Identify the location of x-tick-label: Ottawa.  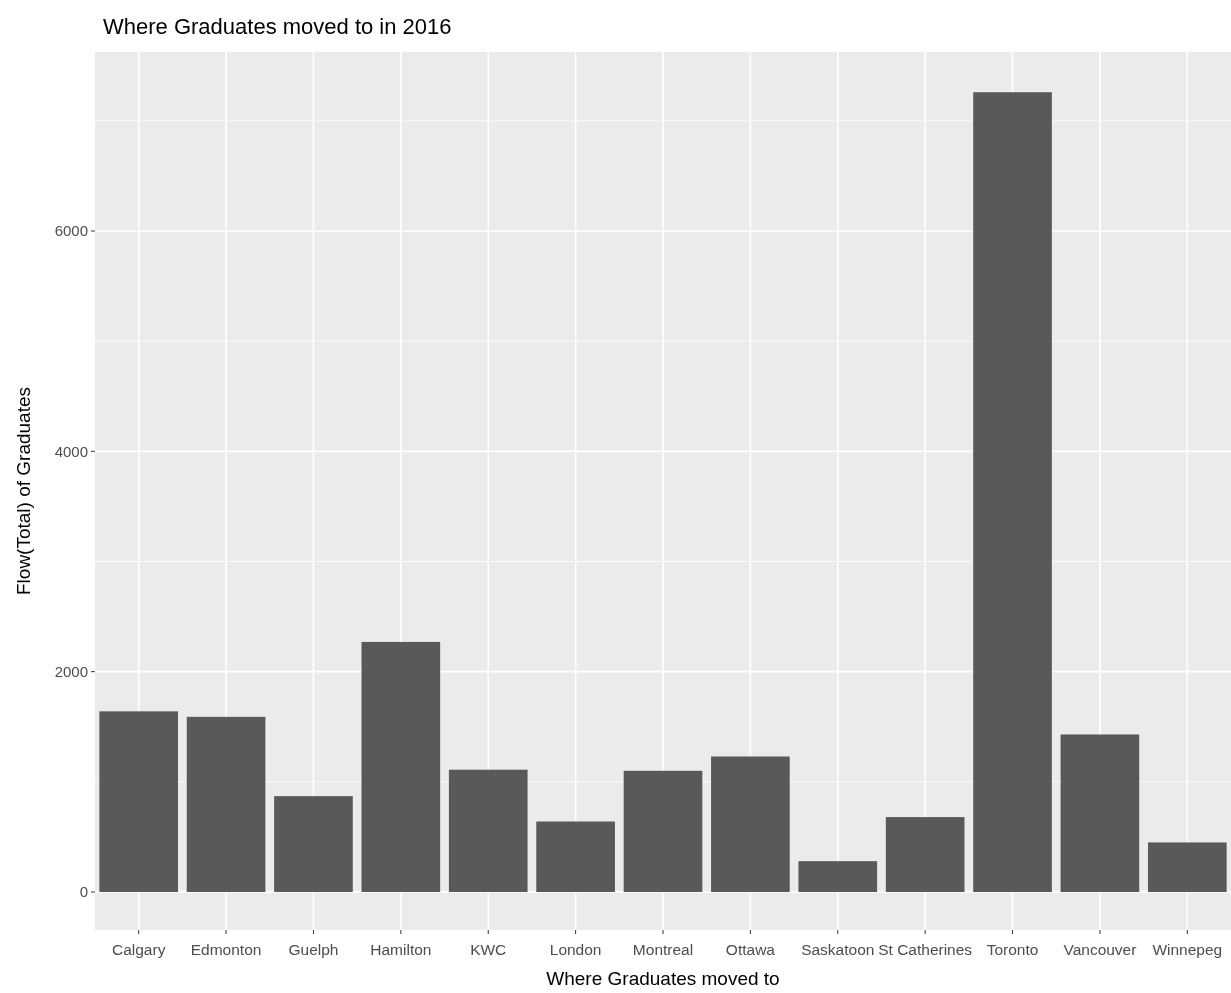
(750, 949).